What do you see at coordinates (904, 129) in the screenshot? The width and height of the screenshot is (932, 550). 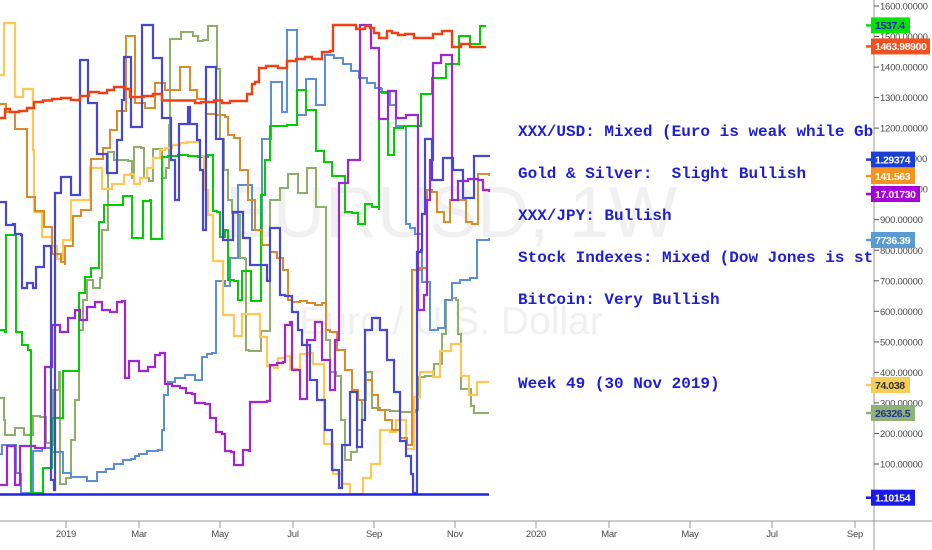 I see `svg-text: 1200.00000` at bounding box center [904, 129].